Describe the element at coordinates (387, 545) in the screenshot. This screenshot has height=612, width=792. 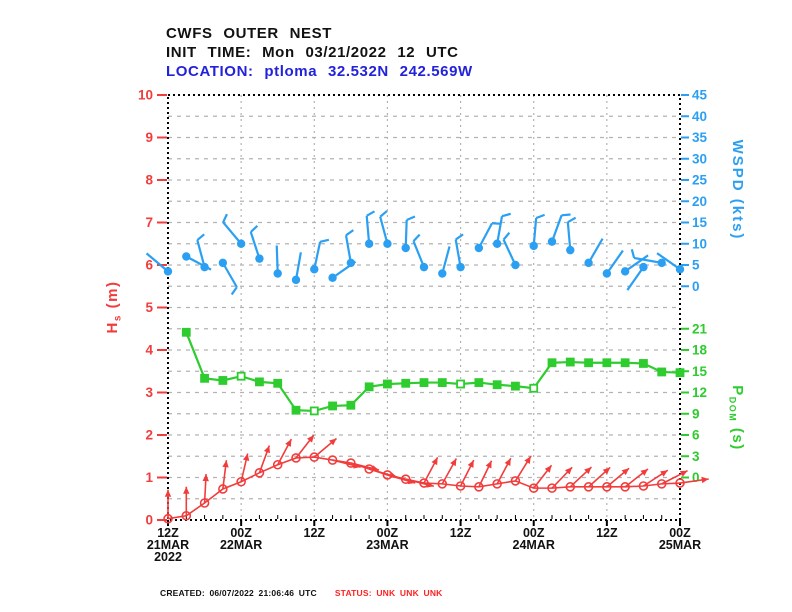
I see `x-tick-label: 23MAR` at that location.